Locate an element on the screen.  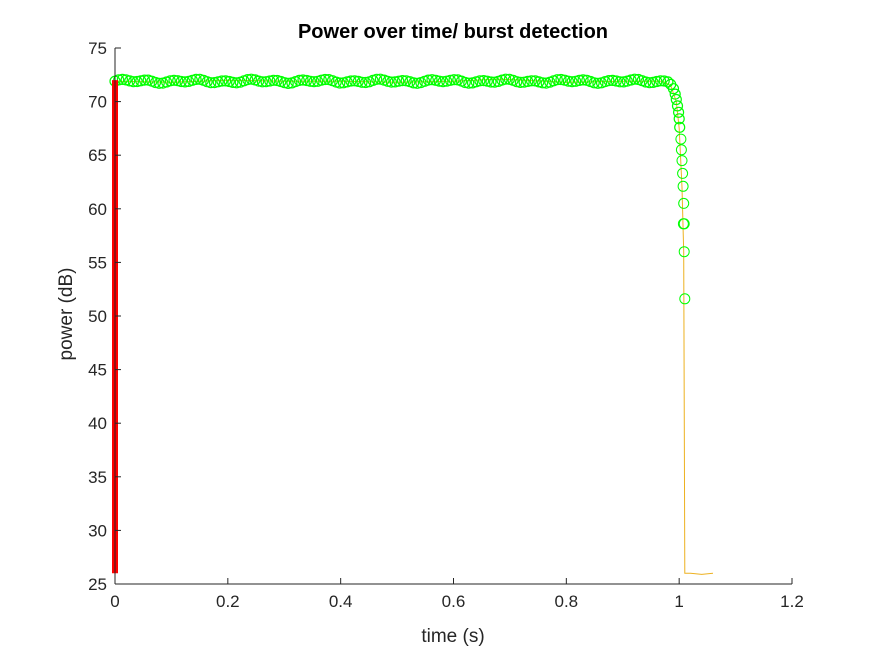
y-tick-label: 70 is located at coordinates (97, 102).